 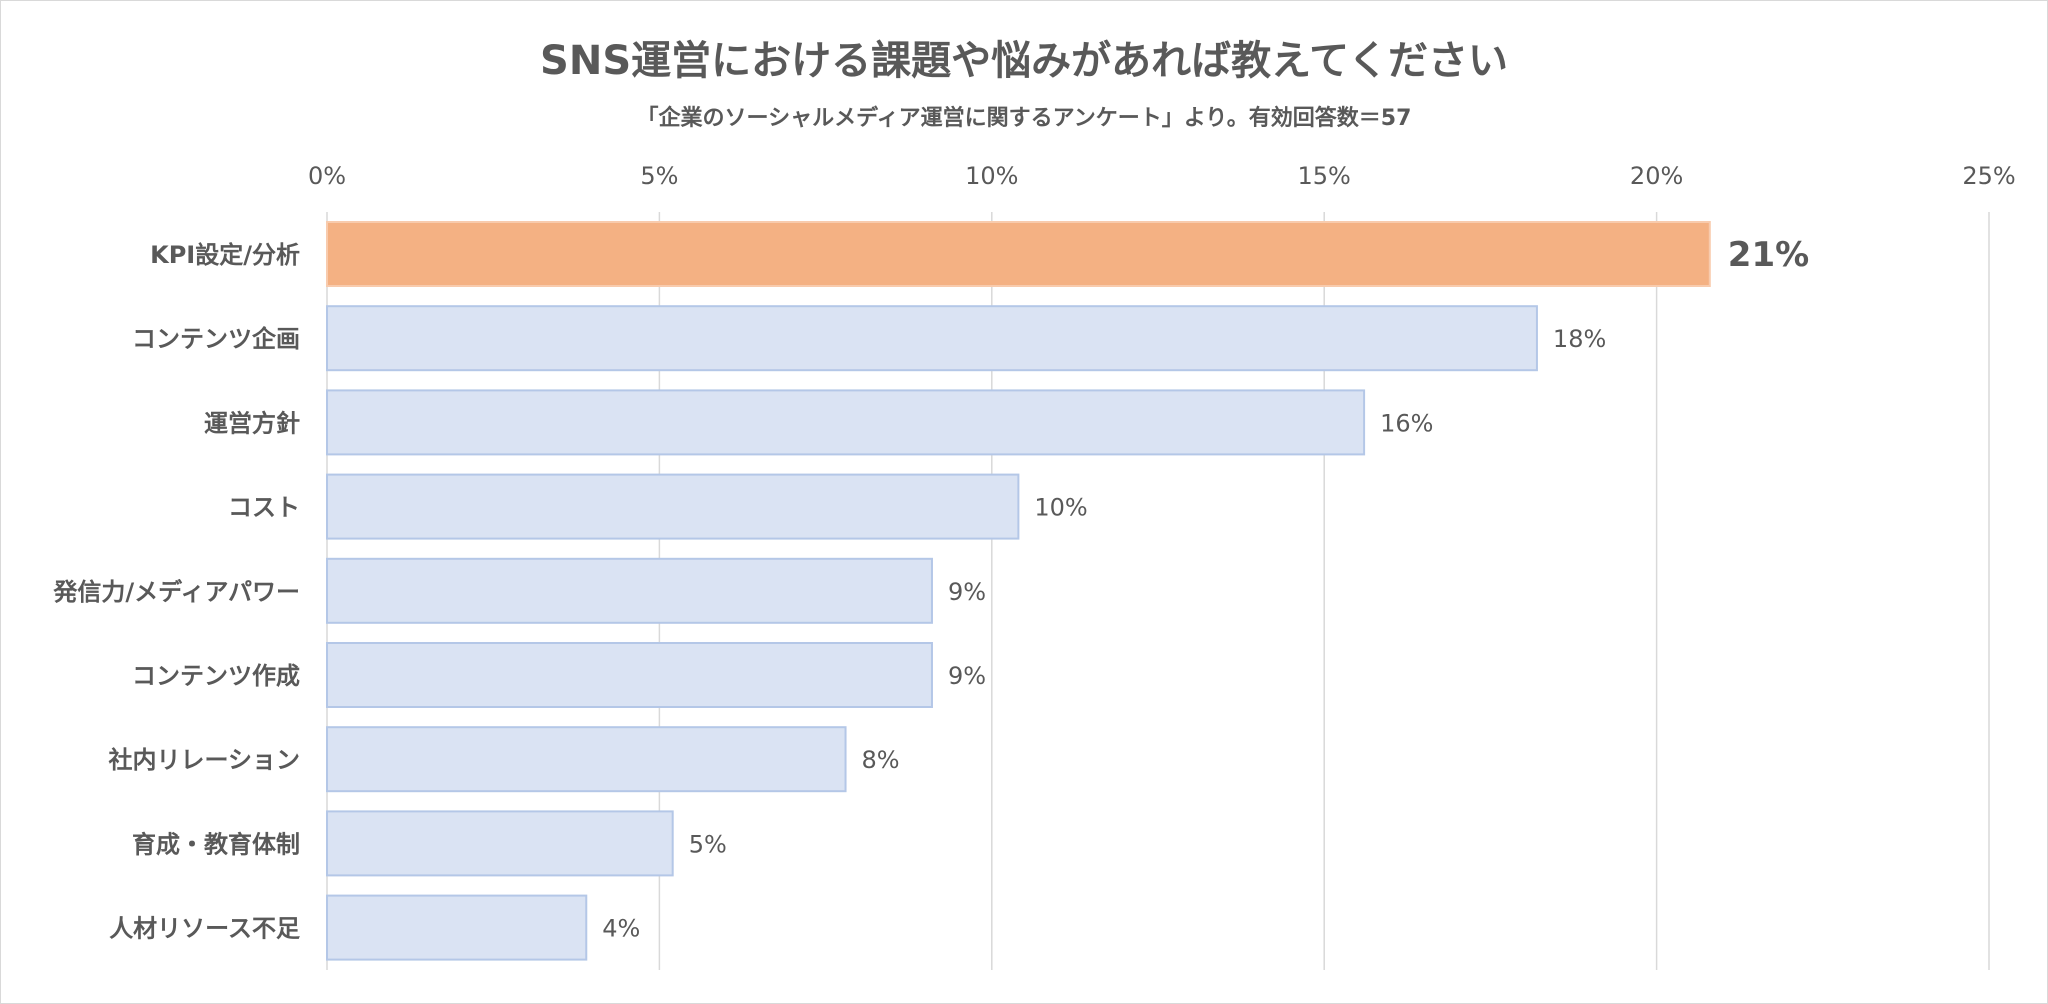 I want to click on category-label: 発信力/メディアパワー, so click(x=176, y=592).